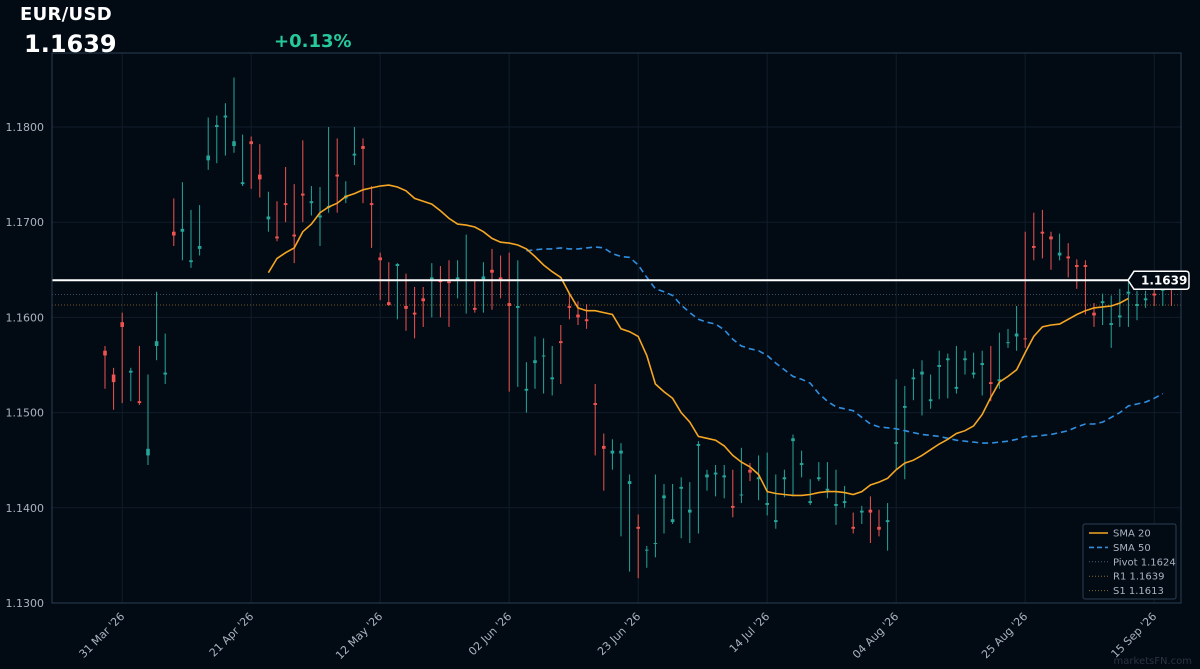  I want to click on legend-label: R1 1.1639, so click(1138, 577).